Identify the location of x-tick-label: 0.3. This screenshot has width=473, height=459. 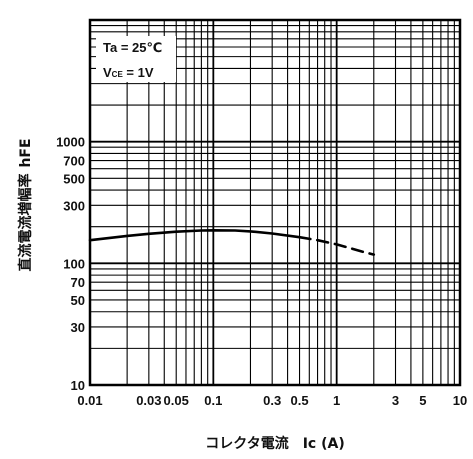
(272, 400).